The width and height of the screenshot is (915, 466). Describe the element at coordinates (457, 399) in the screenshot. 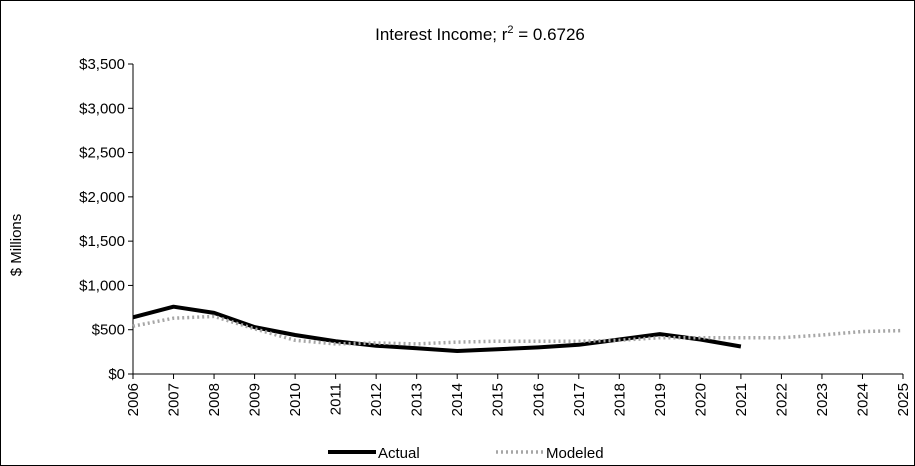

I see `x-tick-label: 2014` at that location.